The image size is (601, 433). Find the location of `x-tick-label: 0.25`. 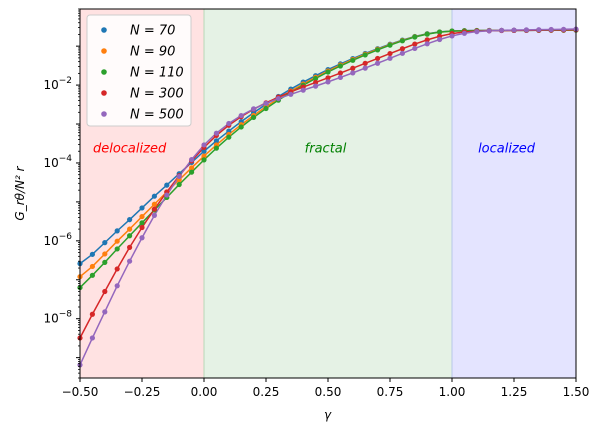

x-tick-label: 0.25 is located at coordinates (266, 392).